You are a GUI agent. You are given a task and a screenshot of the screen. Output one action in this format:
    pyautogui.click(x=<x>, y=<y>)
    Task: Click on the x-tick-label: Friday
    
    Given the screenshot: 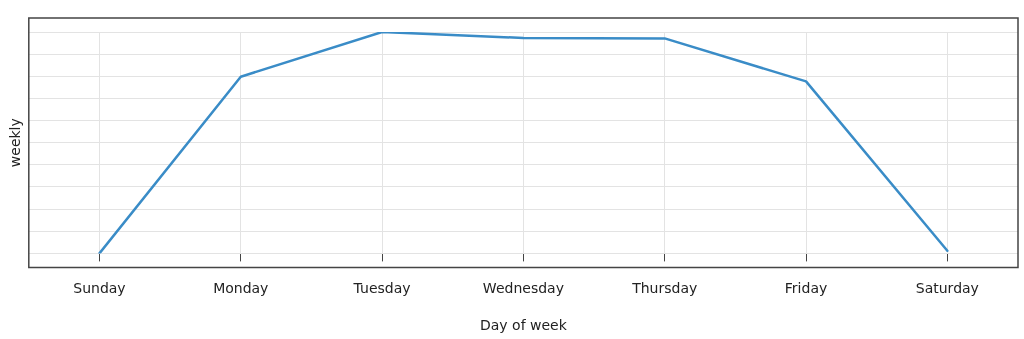 What is the action you would take?
    pyautogui.click(x=806, y=288)
    